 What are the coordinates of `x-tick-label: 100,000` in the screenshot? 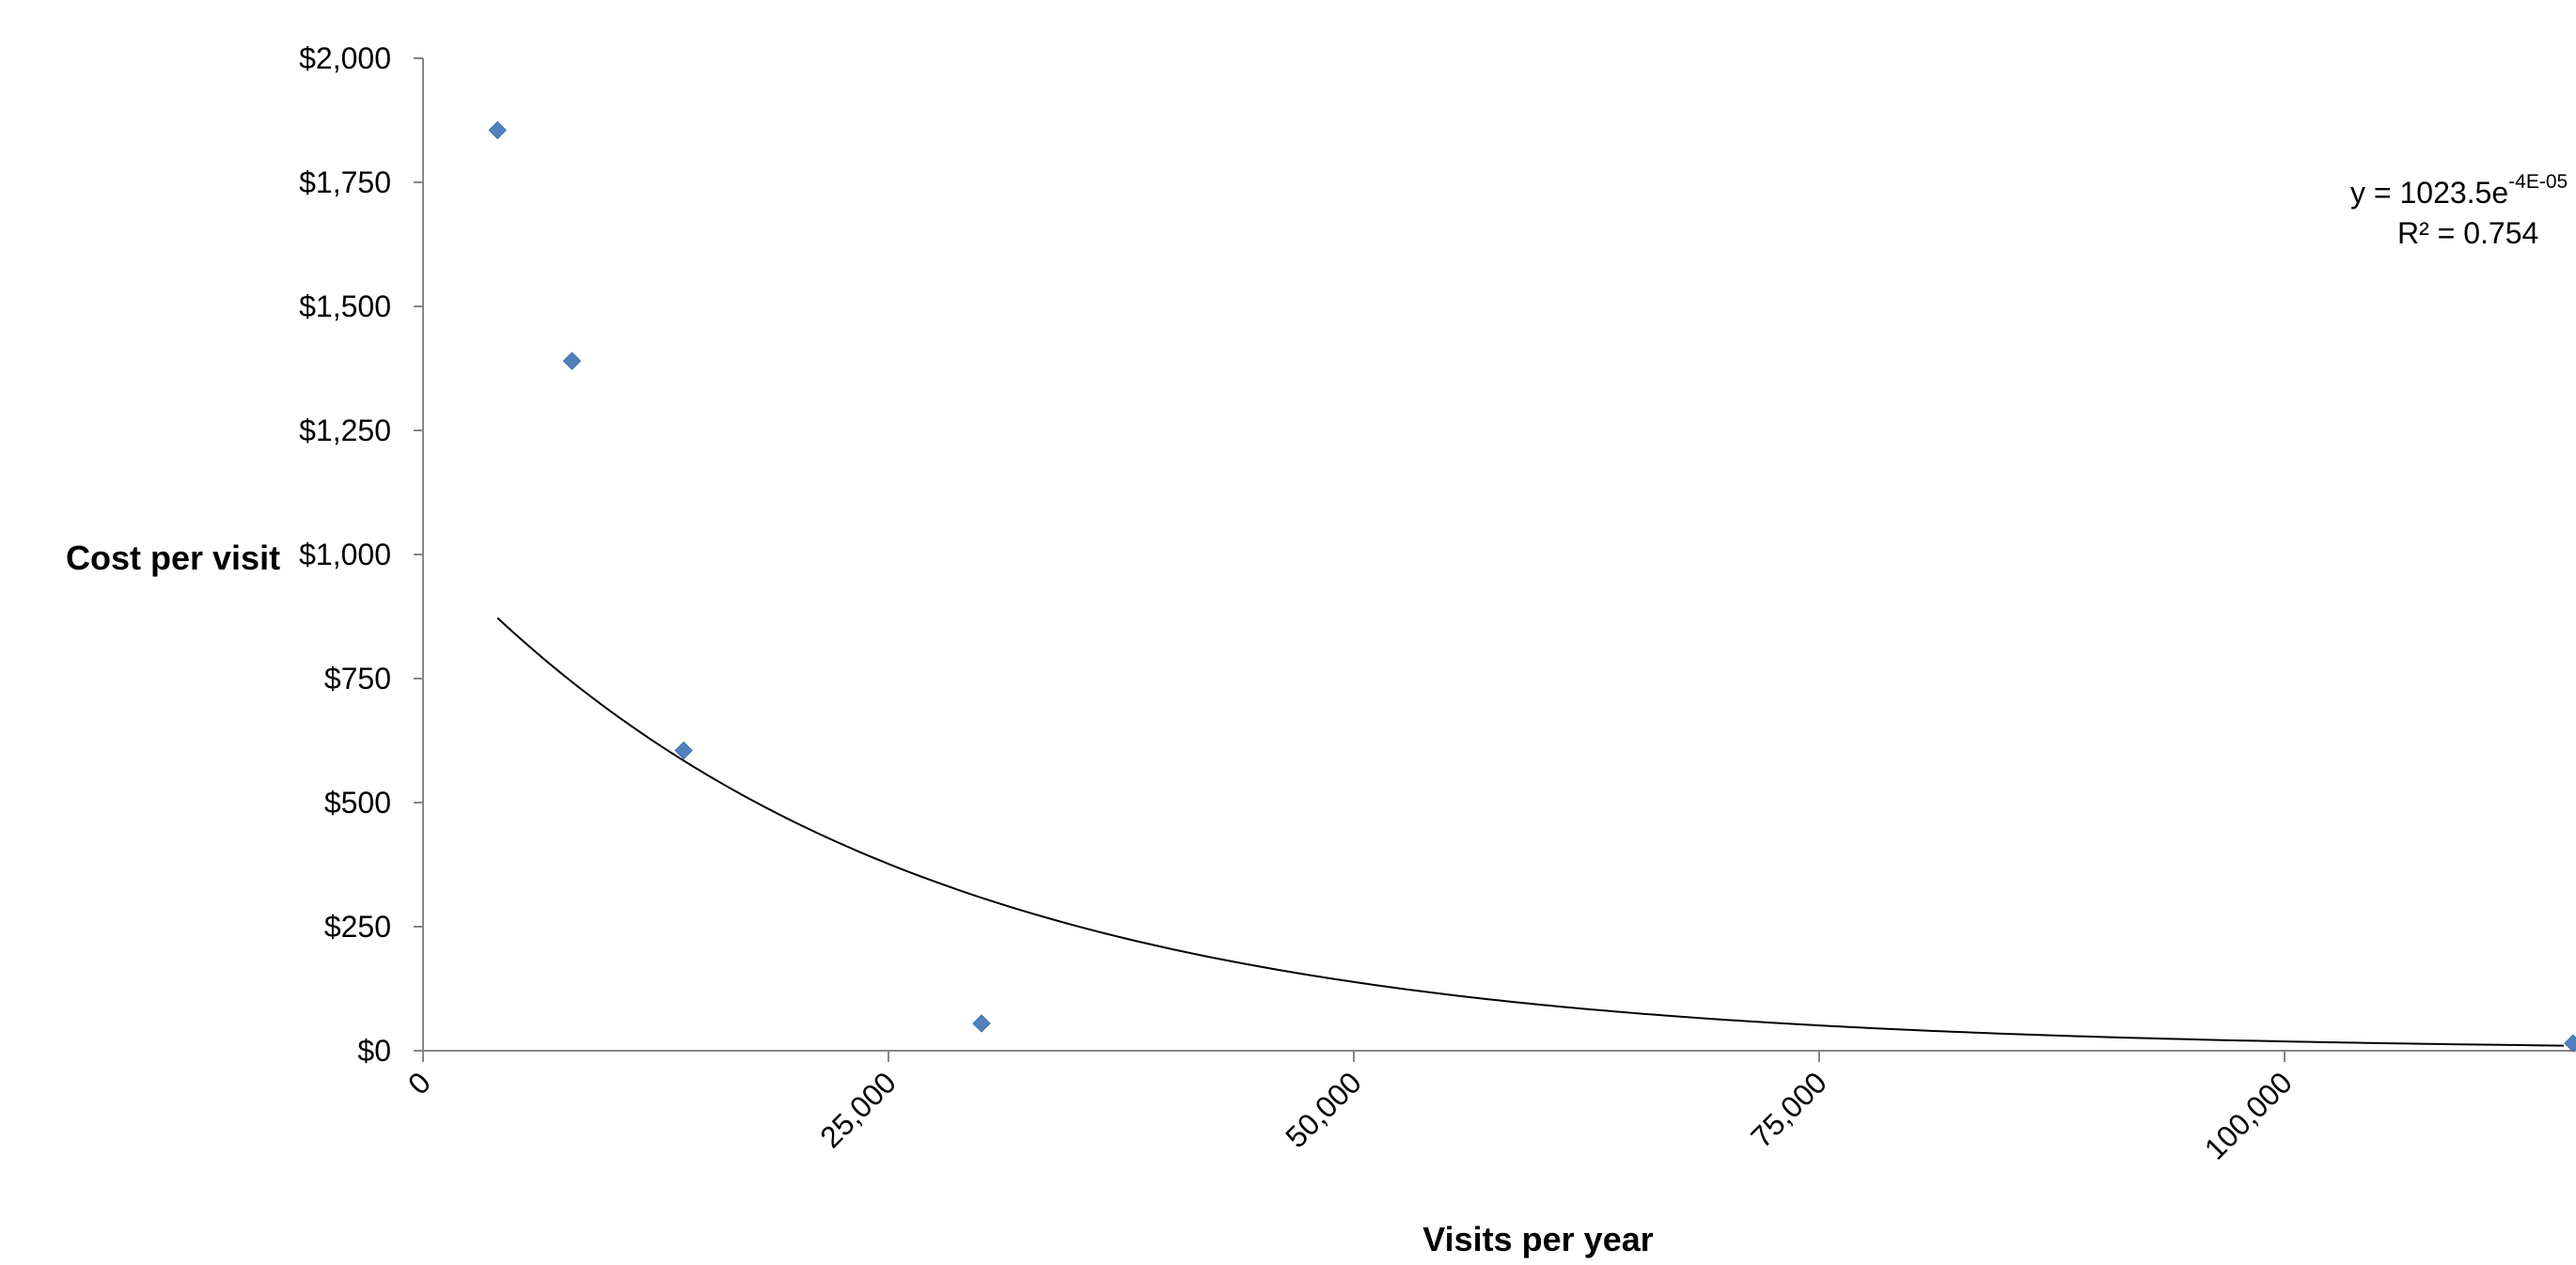 It's located at (2249, 1115).